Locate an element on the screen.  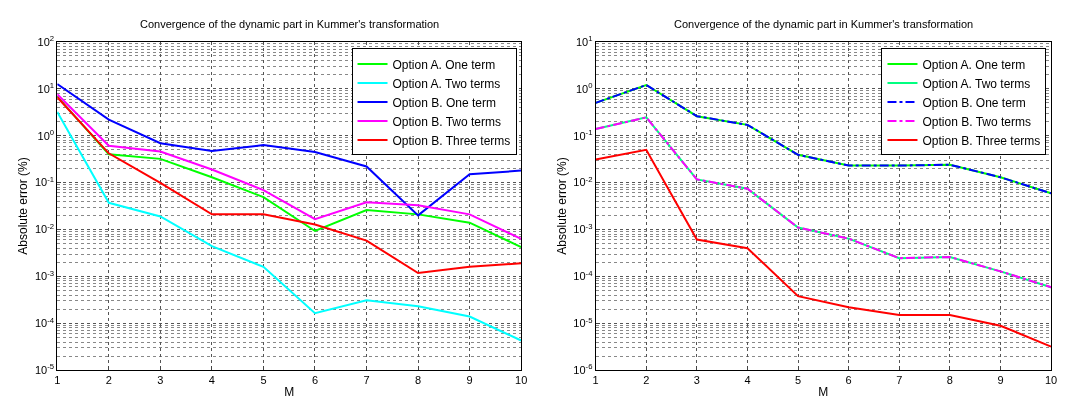
y-tick-label: 10$^{2}$ is located at coordinates (46, 41).